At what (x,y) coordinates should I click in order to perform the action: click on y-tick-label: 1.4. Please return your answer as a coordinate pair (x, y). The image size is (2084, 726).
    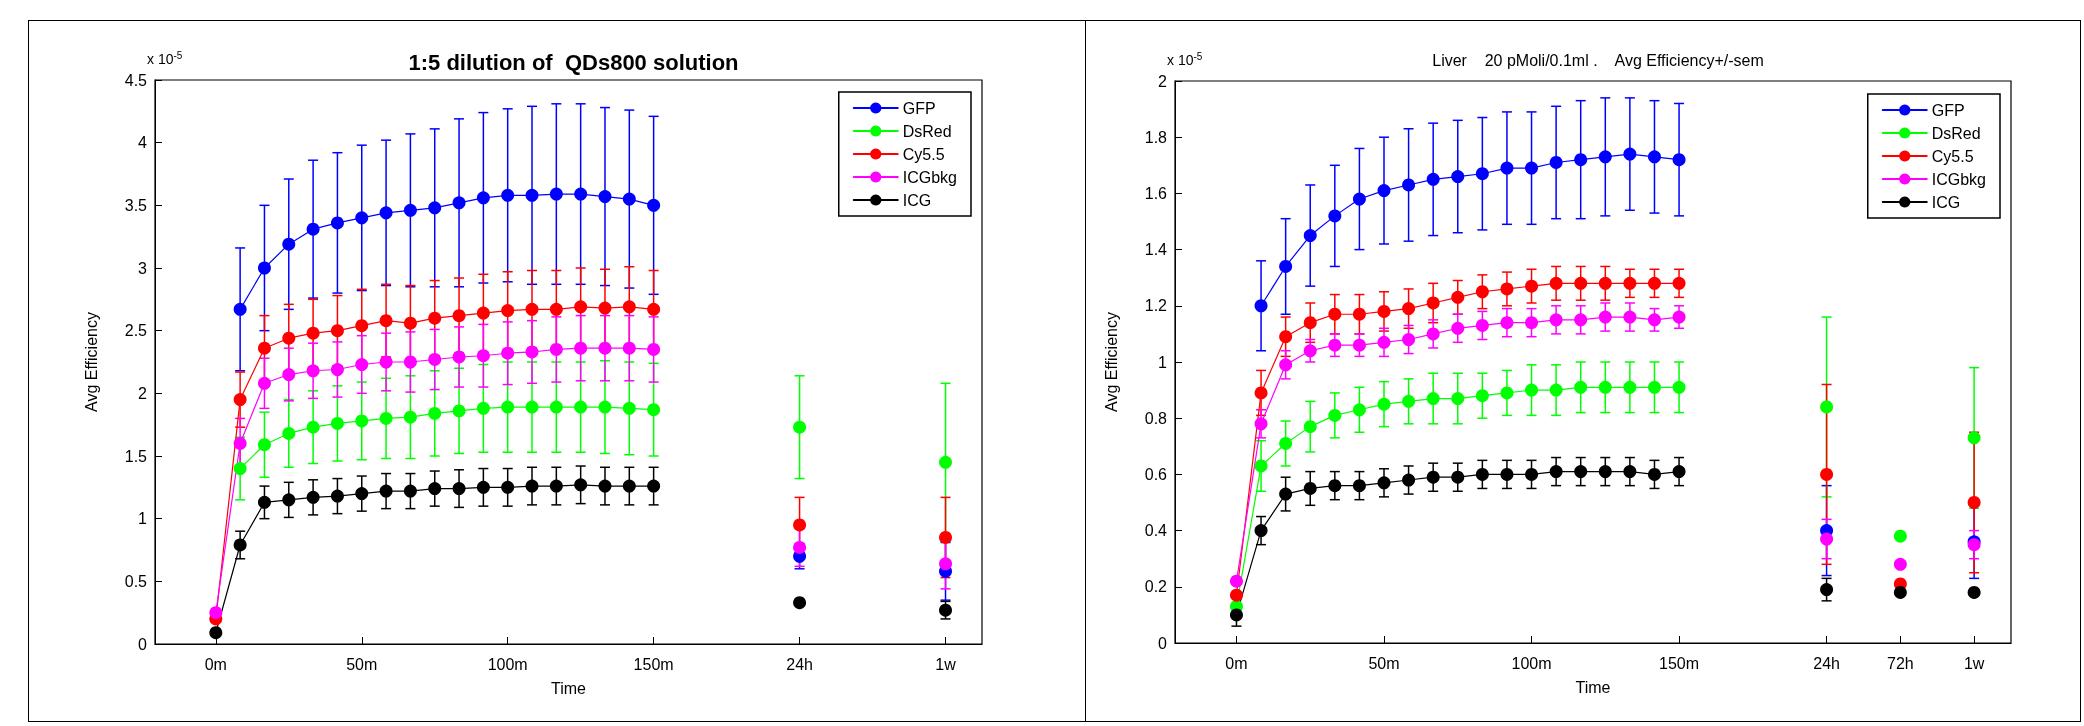
    Looking at the image, I should click on (1156, 250).